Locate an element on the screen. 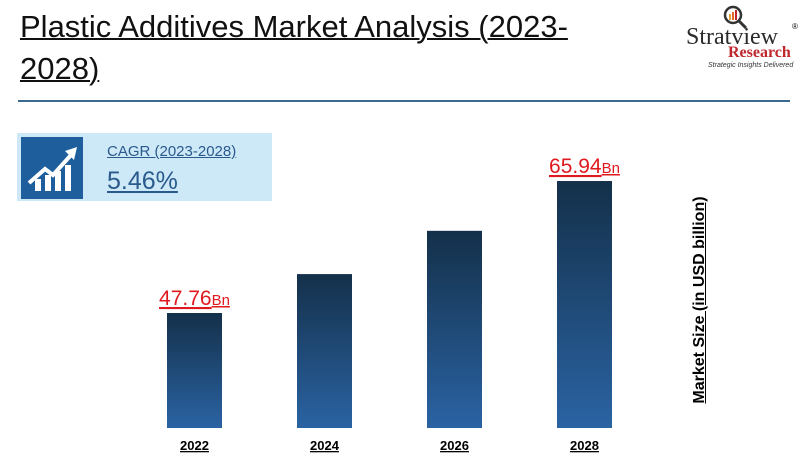  magnifier-chart-icon is located at coordinates (735, 17).